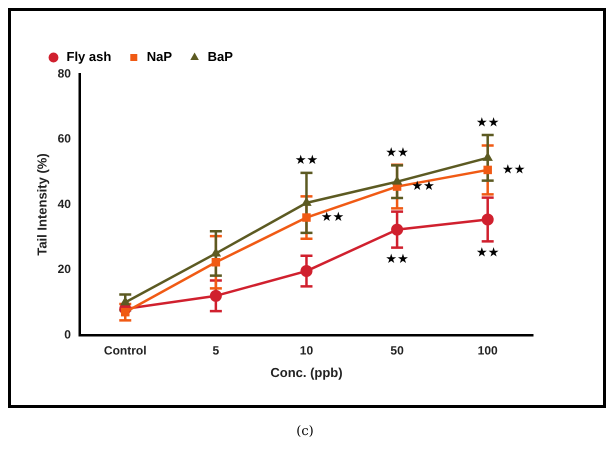 This screenshot has width=610, height=449. I want to click on legend-label: Fly ash, so click(89, 56).